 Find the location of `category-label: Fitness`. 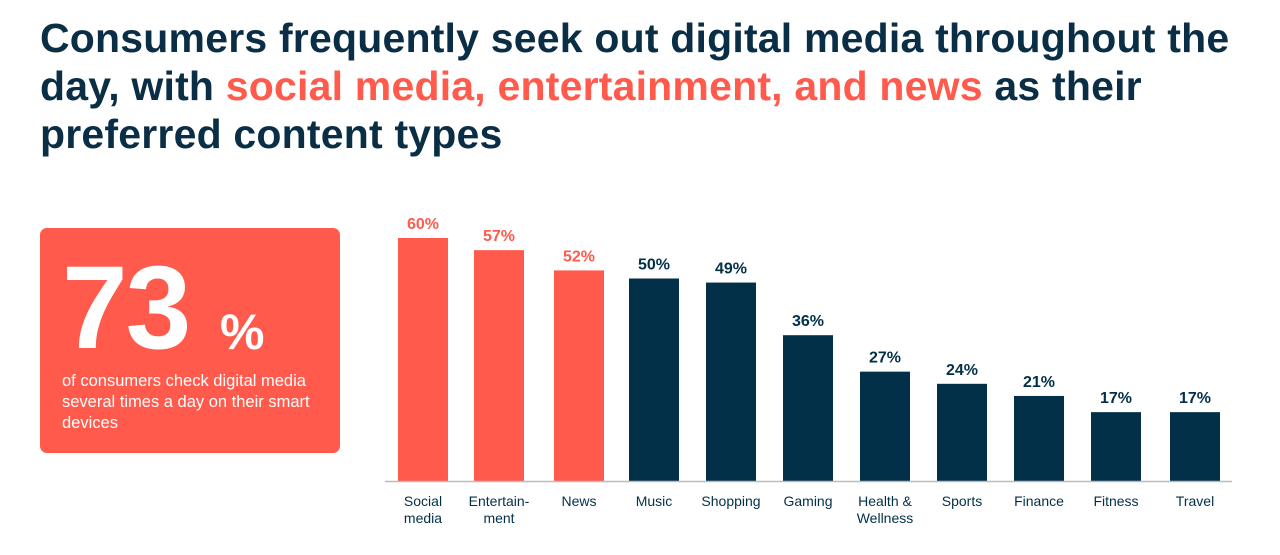

category-label: Fitness is located at coordinates (1115, 501).